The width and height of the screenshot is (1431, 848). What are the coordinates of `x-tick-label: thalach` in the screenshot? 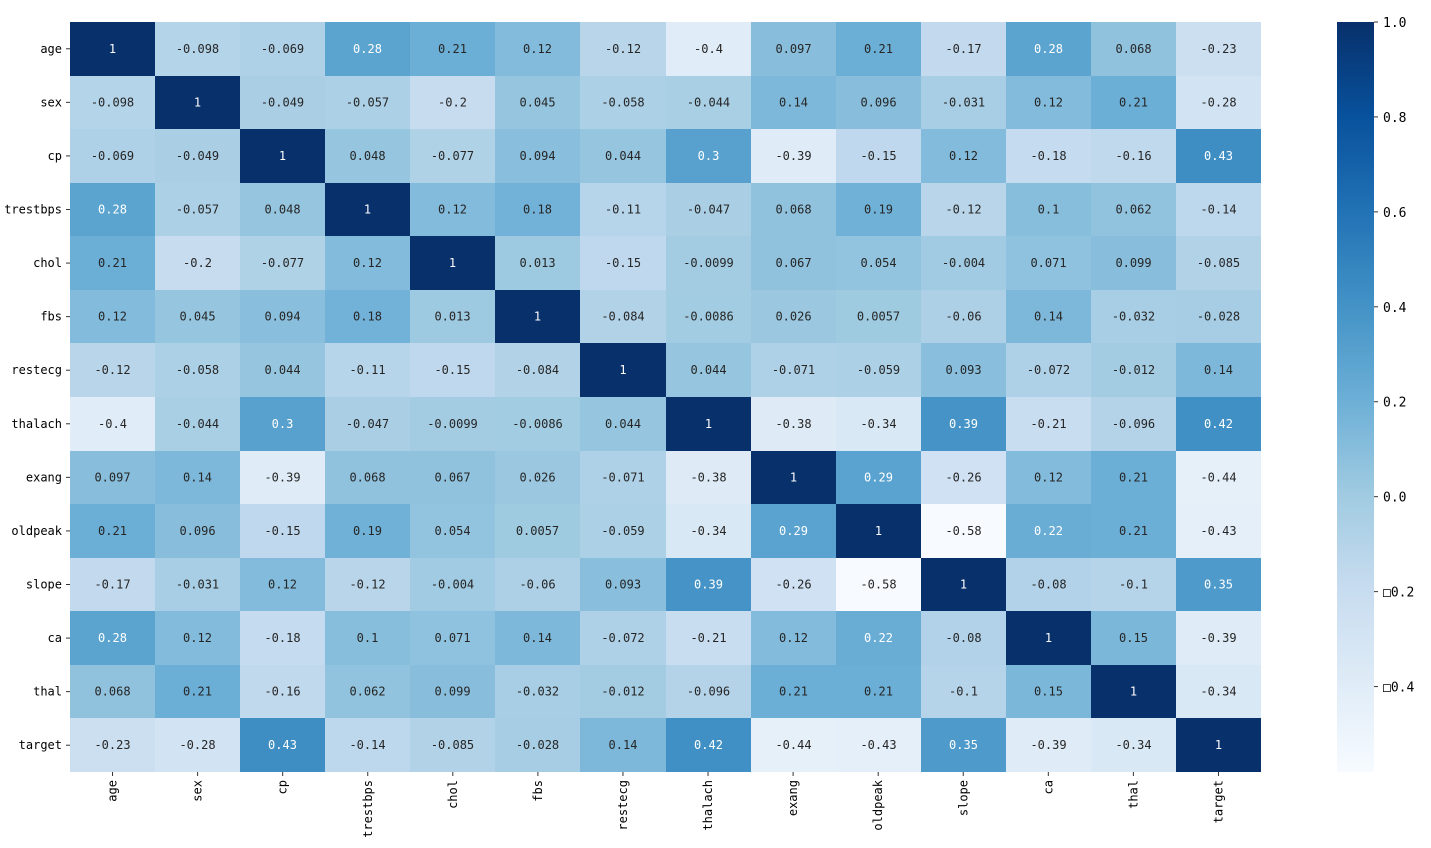 It's located at (708, 805).